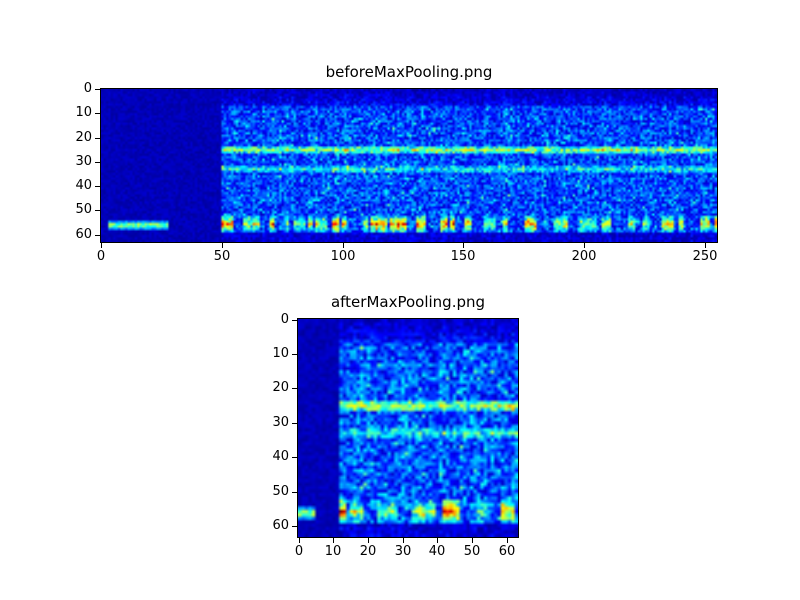 The image size is (800, 600). I want to click on axes-frame-after, so click(408, 428).